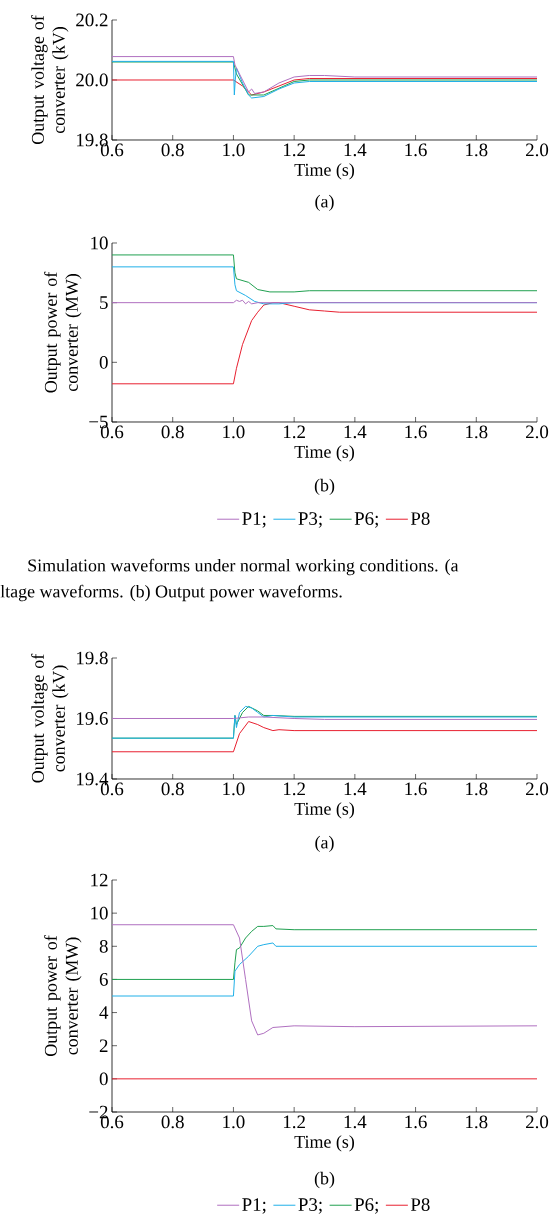 This screenshot has width=559, height=1219. What do you see at coordinates (243, 567) in the screenshot?
I see `text: Simulation waveforms under normal working conditions. (a` at bounding box center [243, 567].